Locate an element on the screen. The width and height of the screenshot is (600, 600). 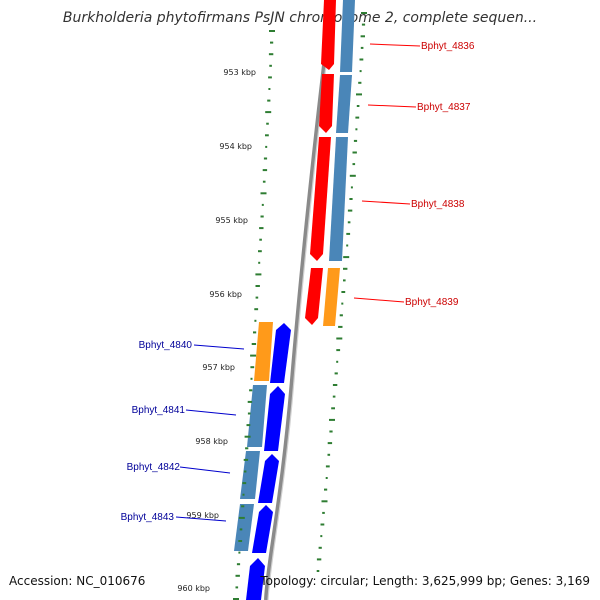
gene-label-4838: Bphyt_4838 is located at coordinates (438, 204).